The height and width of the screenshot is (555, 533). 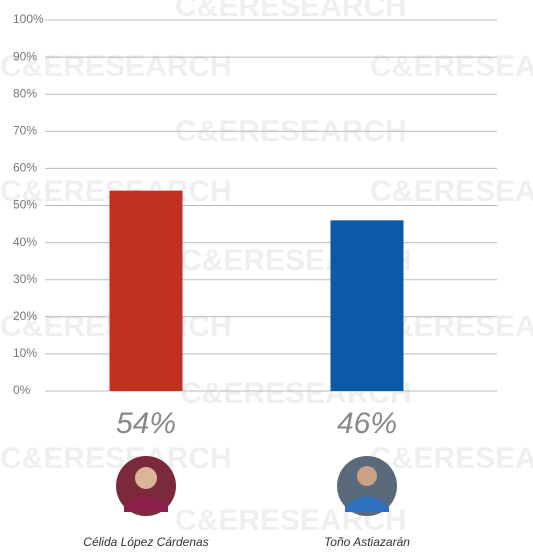 What do you see at coordinates (28, 19) in the screenshot?
I see `y-tick-label: 100%` at bounding box center [28, 19].